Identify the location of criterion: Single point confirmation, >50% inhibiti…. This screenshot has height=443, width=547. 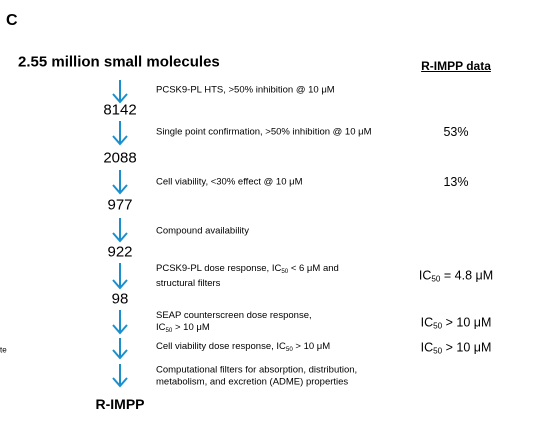
(264, 132).